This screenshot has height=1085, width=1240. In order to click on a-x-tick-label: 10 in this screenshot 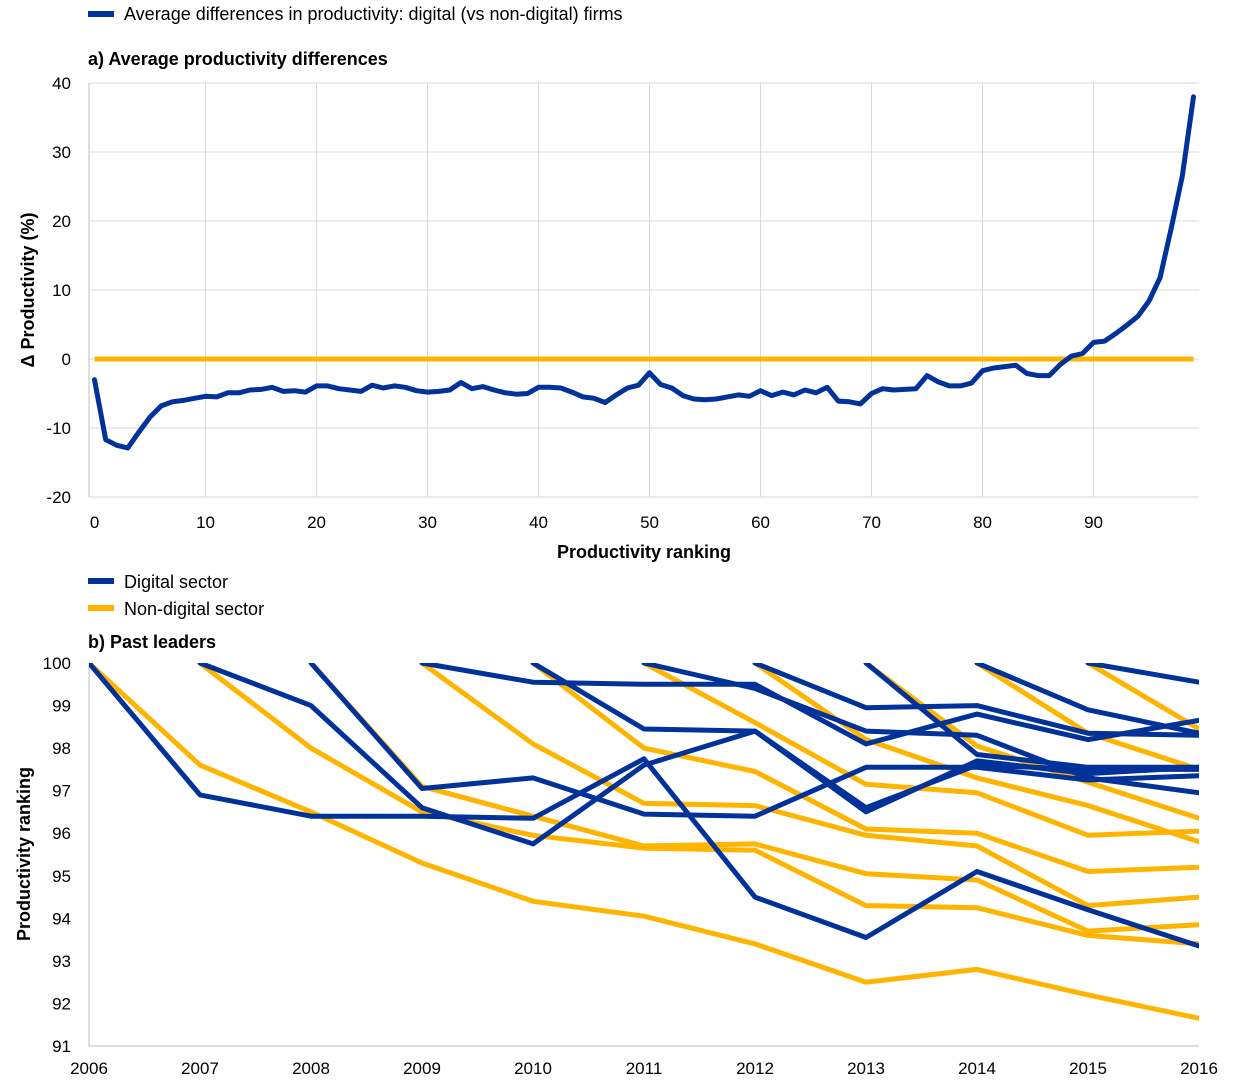, I will do `click(205, 522)`.